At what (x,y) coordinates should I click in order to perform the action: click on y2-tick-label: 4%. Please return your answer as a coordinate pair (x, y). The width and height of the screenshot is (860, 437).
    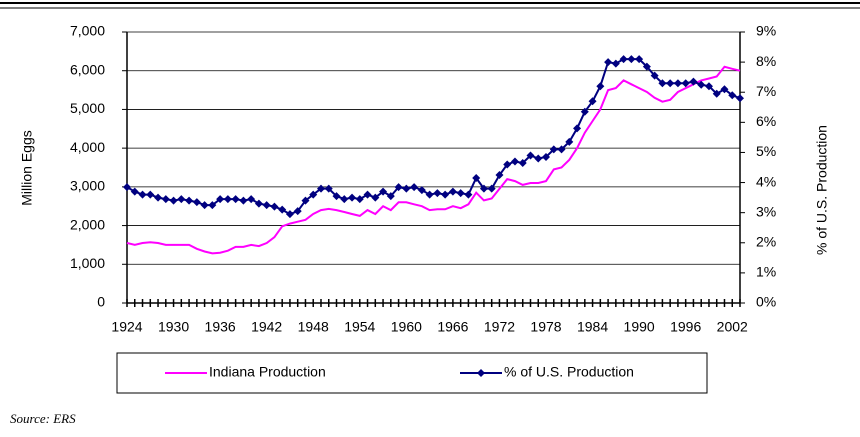
    Looking at the image, I should click on (766, 181).